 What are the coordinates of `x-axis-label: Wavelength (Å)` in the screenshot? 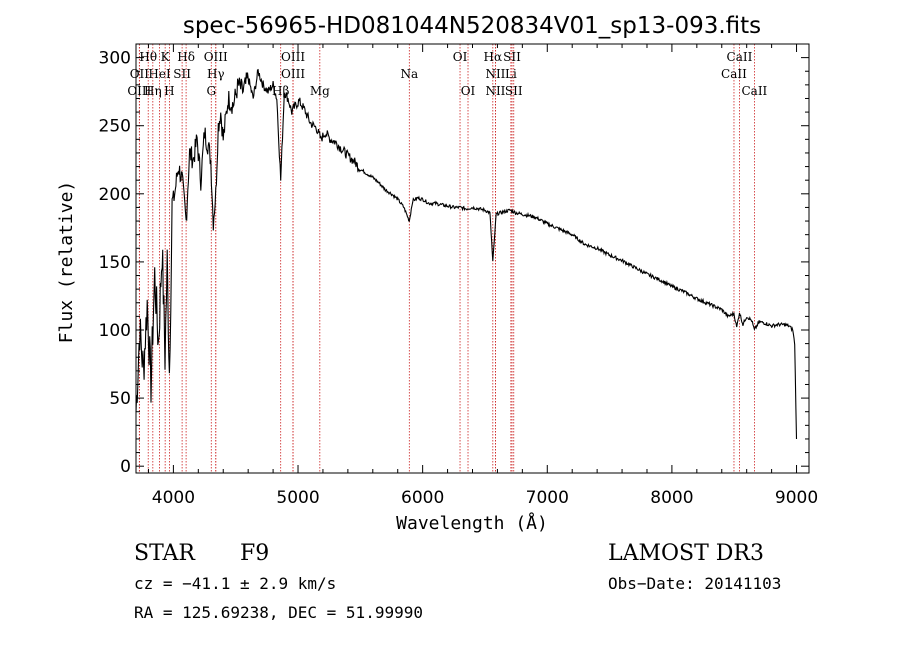 It's located at (472, 523).